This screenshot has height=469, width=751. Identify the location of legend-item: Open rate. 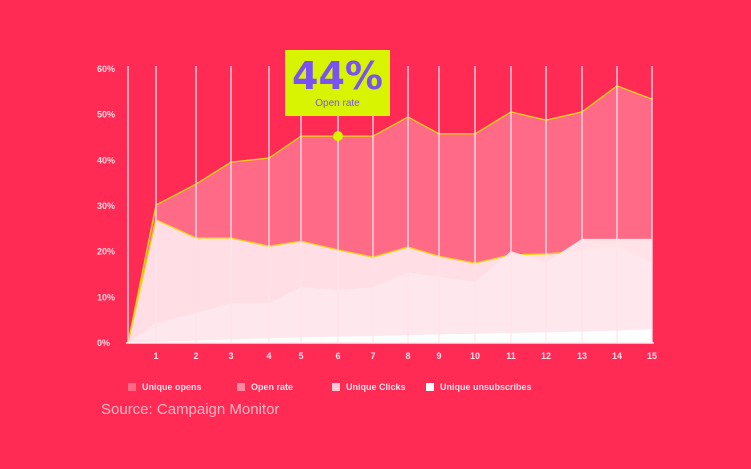
(265, 387).